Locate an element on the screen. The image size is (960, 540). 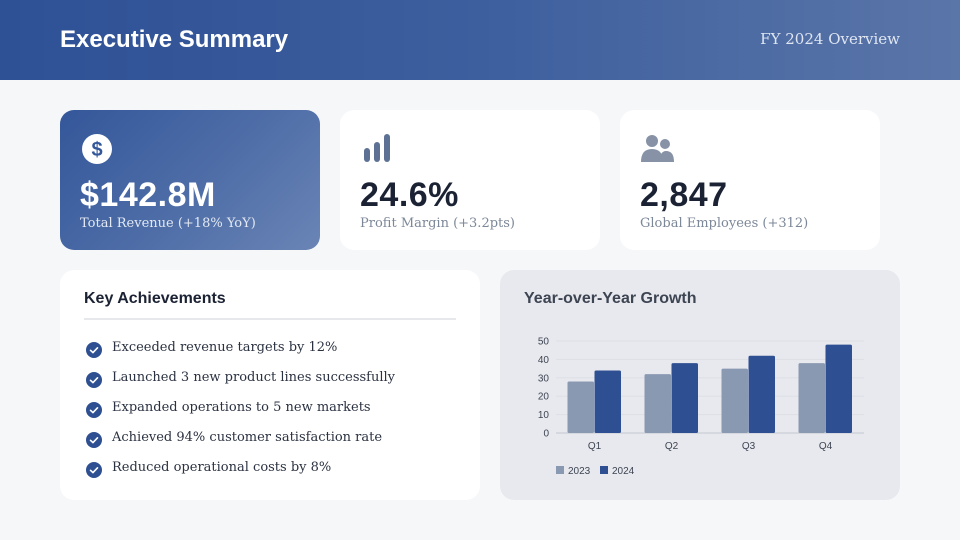
y-tick-label: 40 is located at coordinates (544, 360).